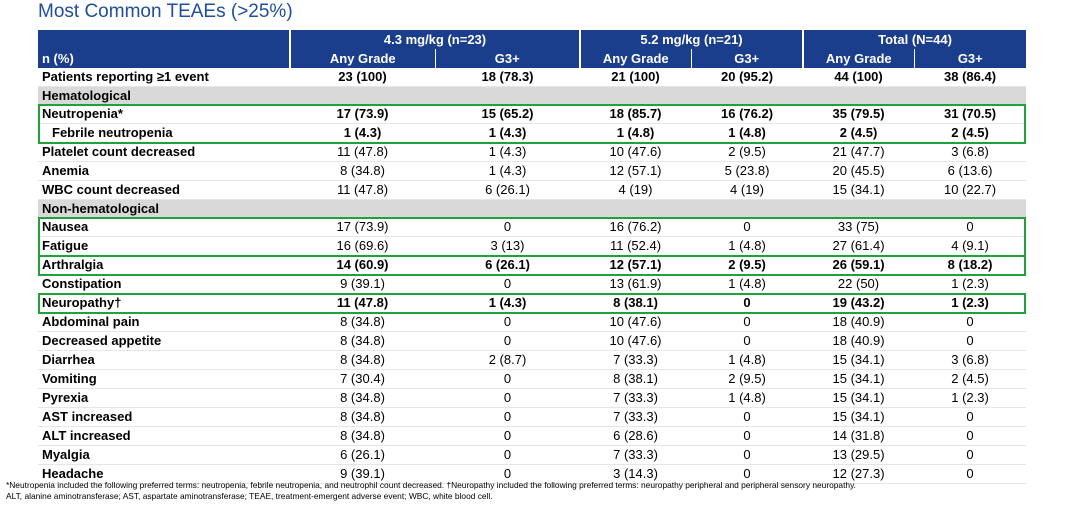 The width and height of the screenshot is (1080, 509). Describe the element at coordinates (970, 58) in the screenshot. I see `header-sub-g3: G3+` at that location.